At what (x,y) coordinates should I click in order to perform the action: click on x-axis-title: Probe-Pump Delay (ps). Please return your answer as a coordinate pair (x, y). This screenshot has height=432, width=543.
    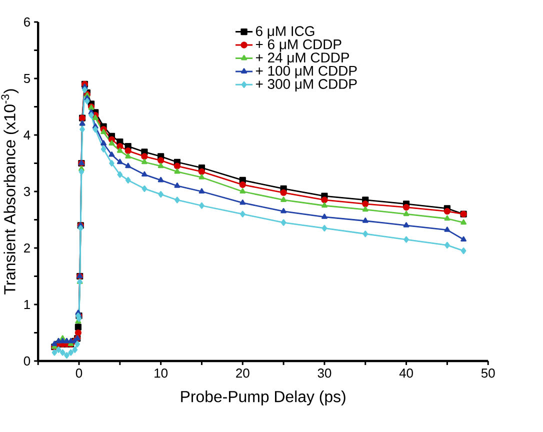
    Looking at the image, I should click on (263, 398).